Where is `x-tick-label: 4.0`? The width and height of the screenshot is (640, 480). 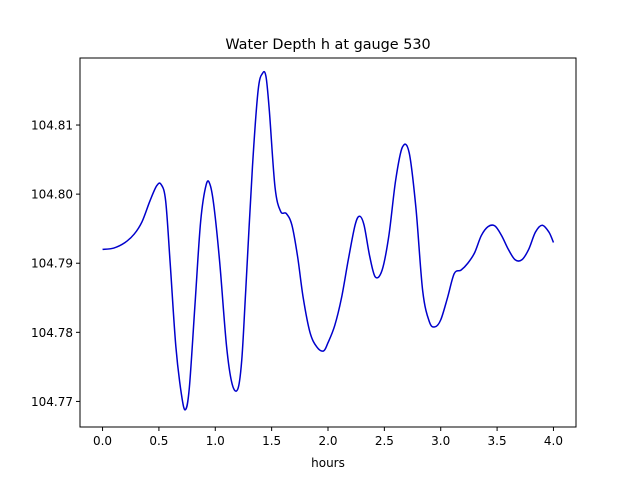
x-tick-label: 4.0 is located at coordinates (553, 441).